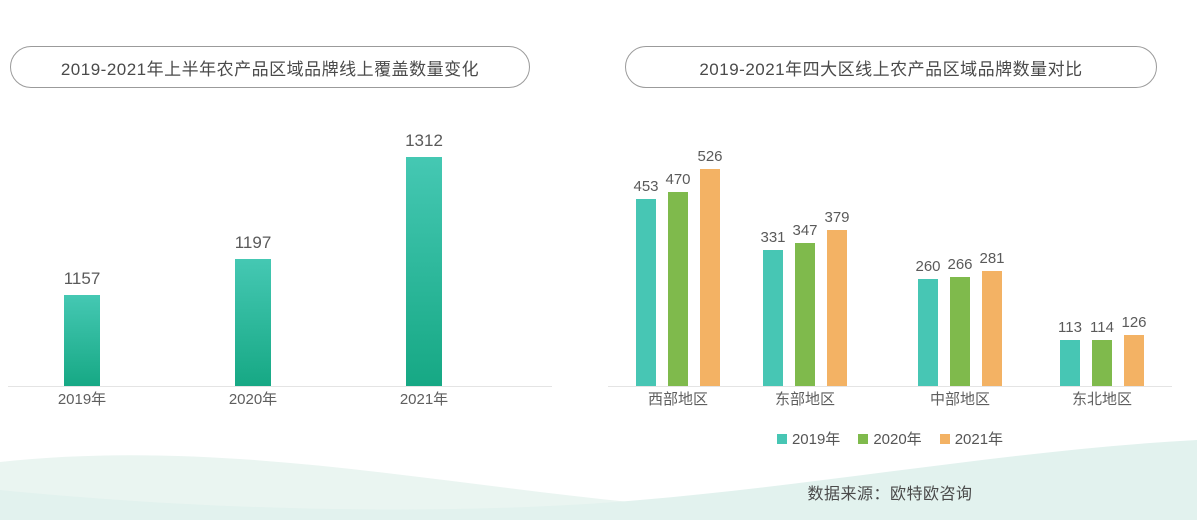 The height and width of the screenshot is (520, 1197). I want to click on bar-value-label: 526, so click(710, 156).